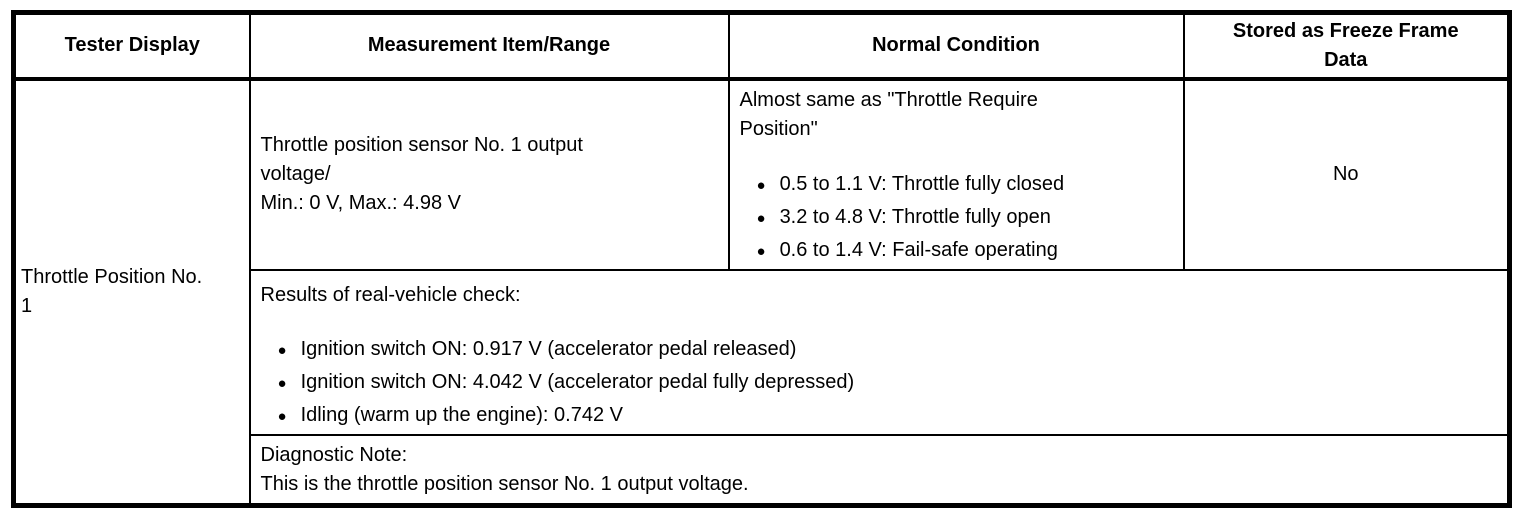  What do you see at coordinates (956, 46) in the screenshot?
I see `header-normal-condition: Normal Condition` at bounding box center [956, 46].